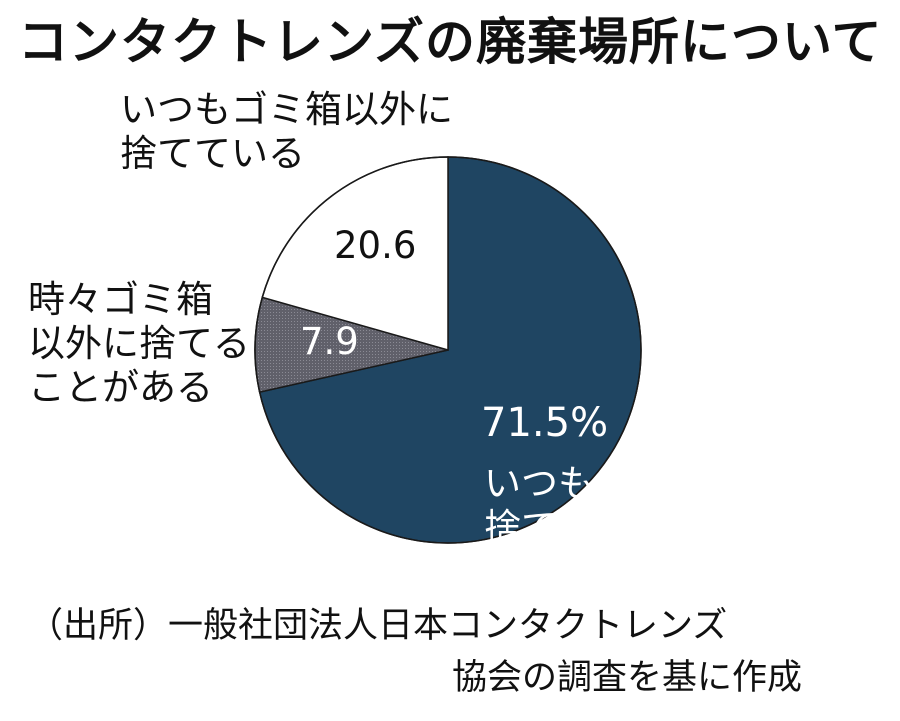 The image size is (900, 721). What do you see at coordinates (120, 387) in the screenshot?
I see `label-sometimes-other-line3: ことがある` at bounding box center [120, 387].